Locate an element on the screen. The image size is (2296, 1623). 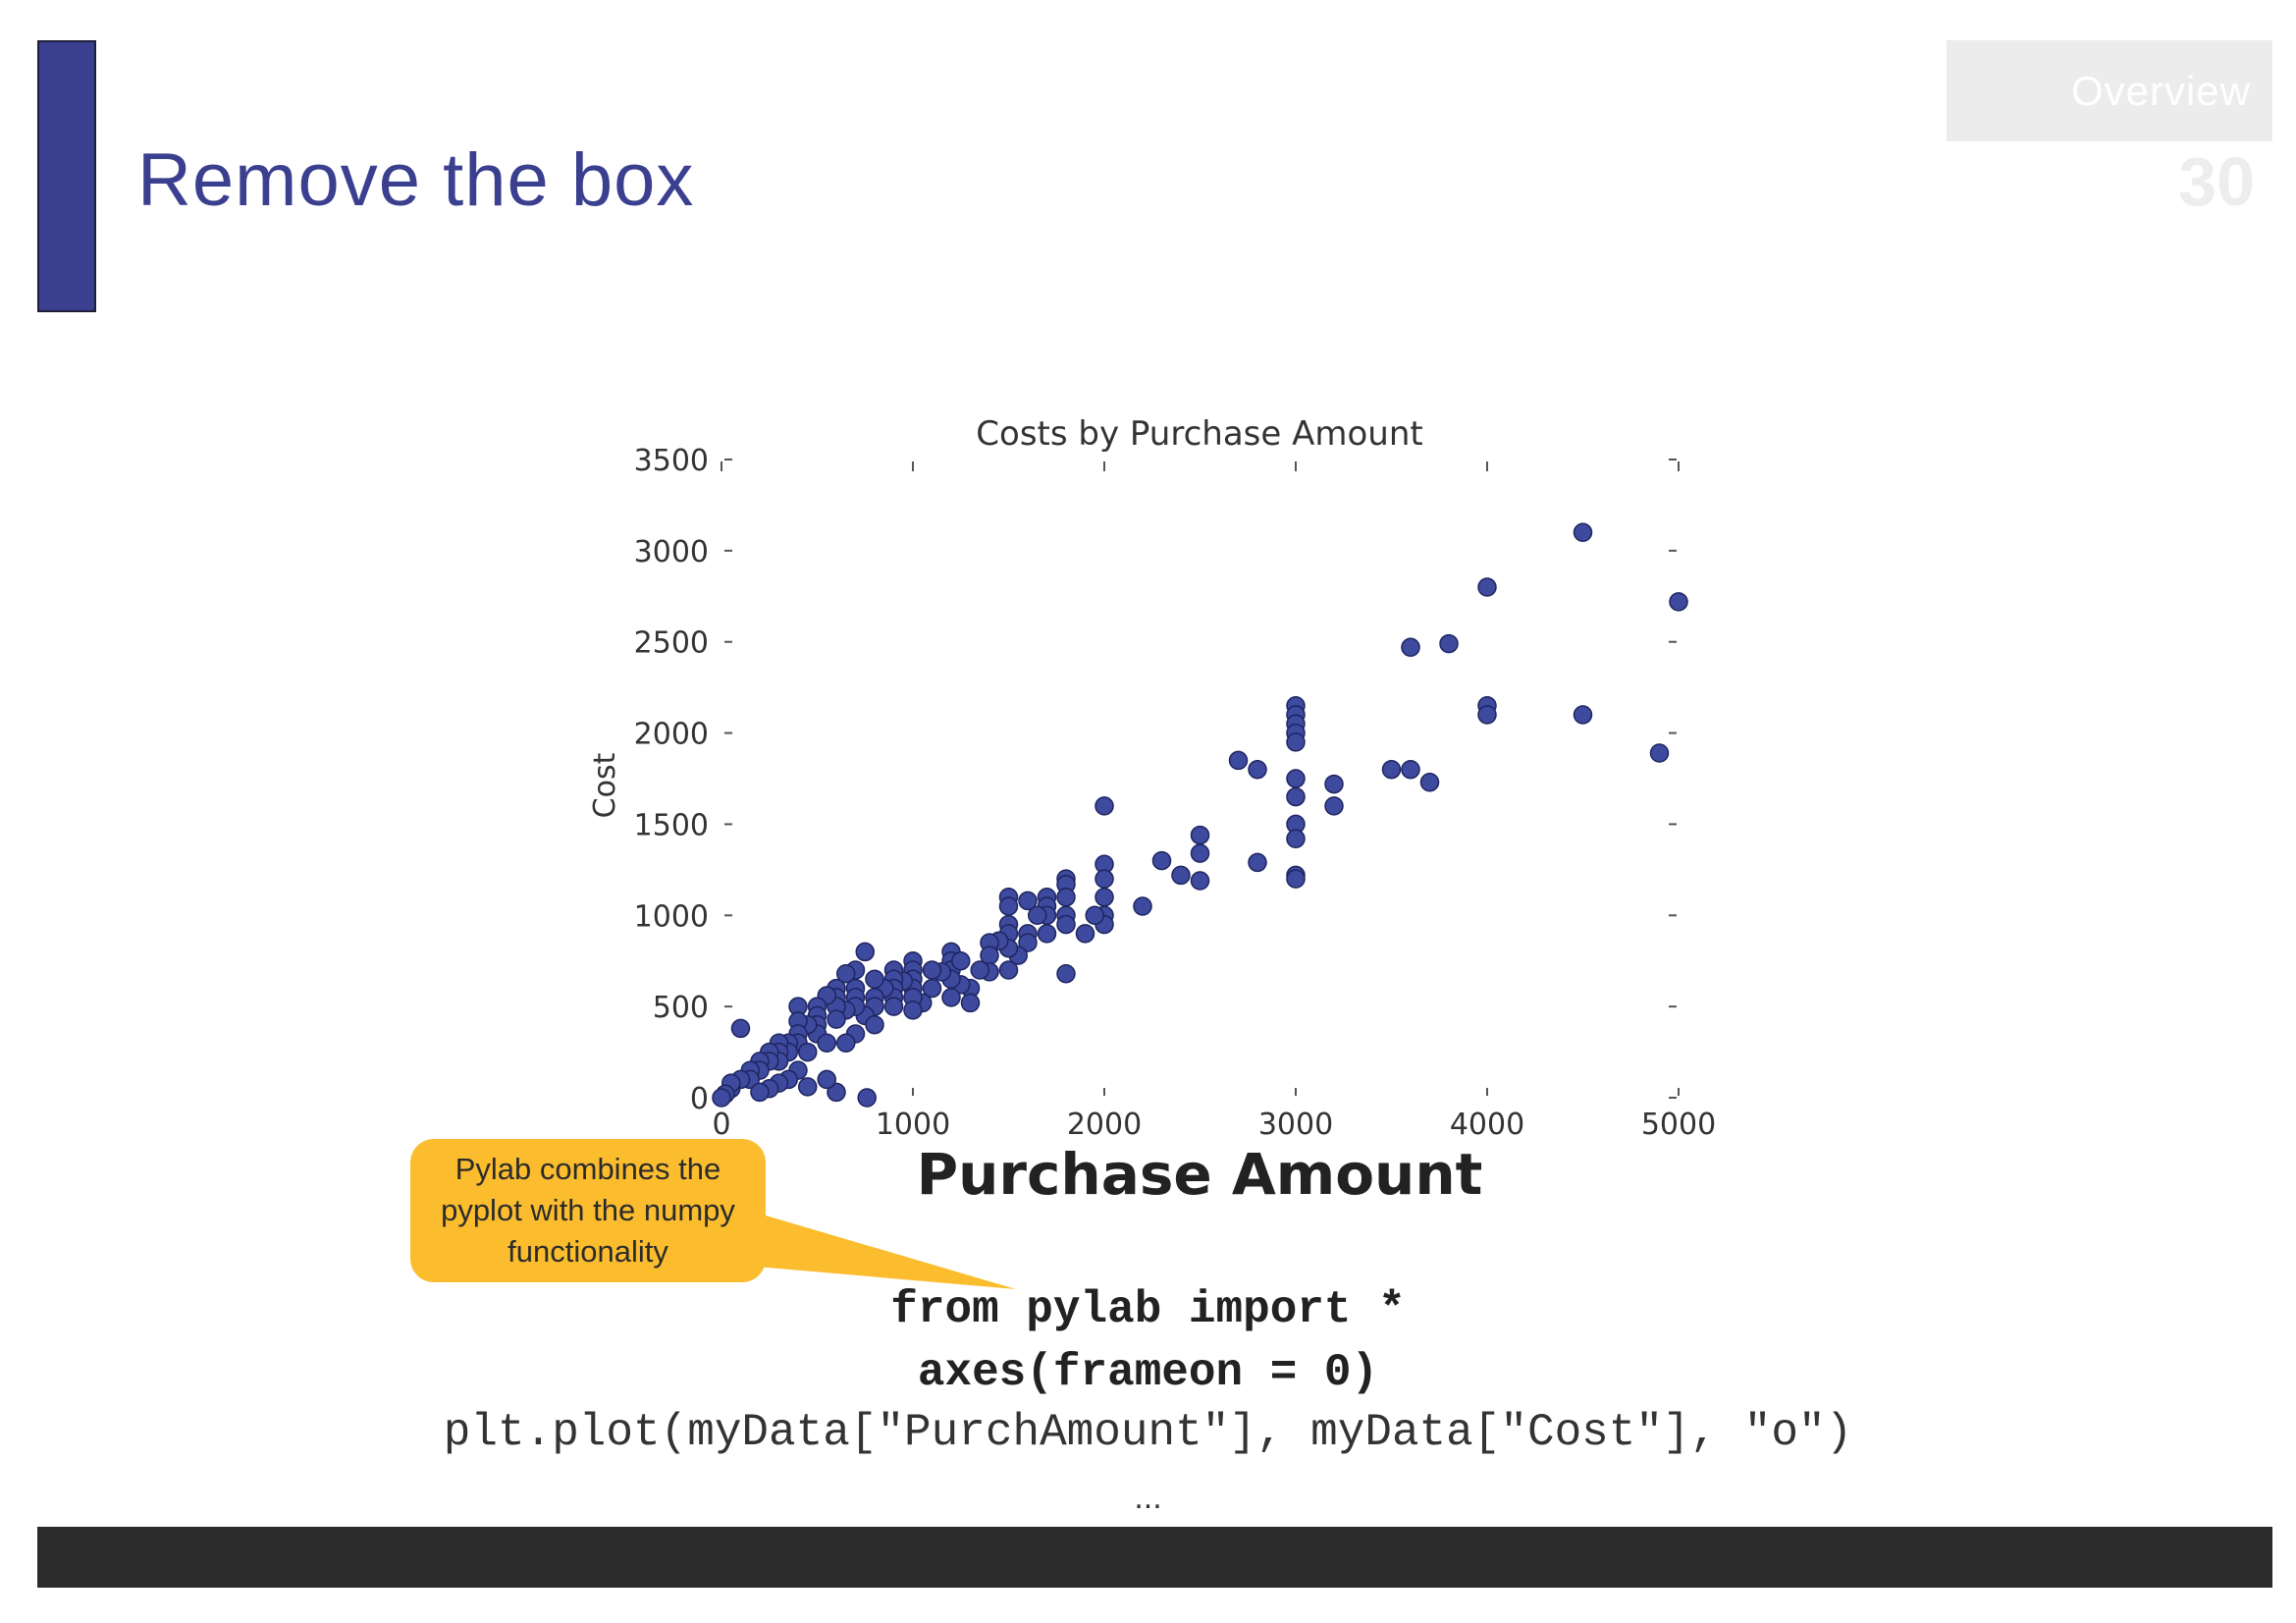
y-tick-label: 1500 is located at coordinates (671, 825).